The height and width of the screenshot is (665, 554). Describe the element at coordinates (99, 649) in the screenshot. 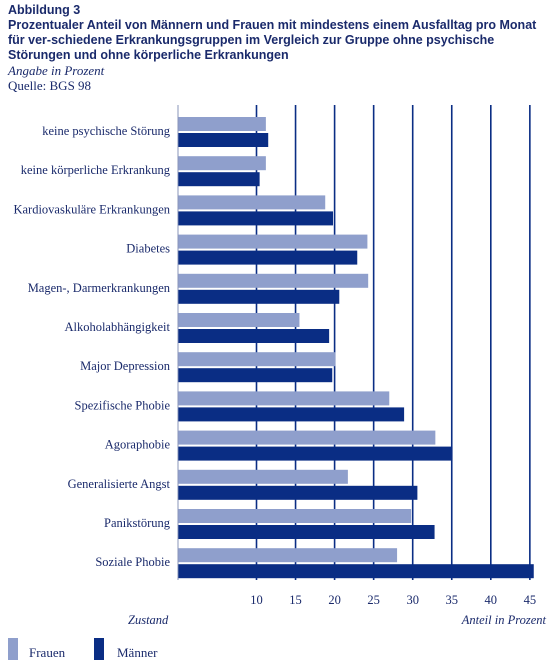

I see `legend-swatch-maenner` at that location.